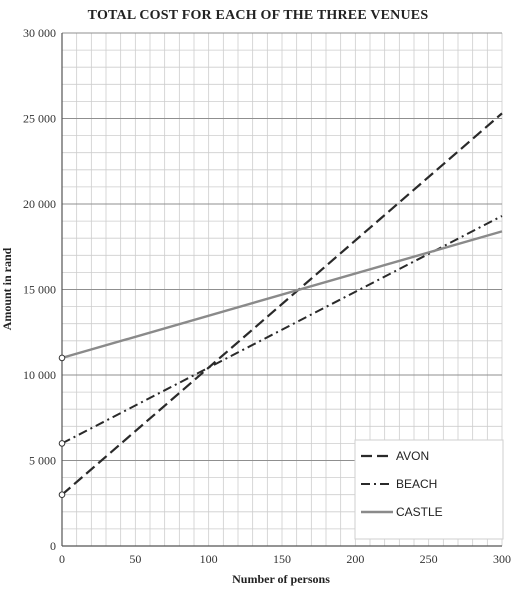 The image size is (516, 589). Describe the element at coordinates (429, 559) in the screenshot. I see `x-tick-label: 250` at that location.